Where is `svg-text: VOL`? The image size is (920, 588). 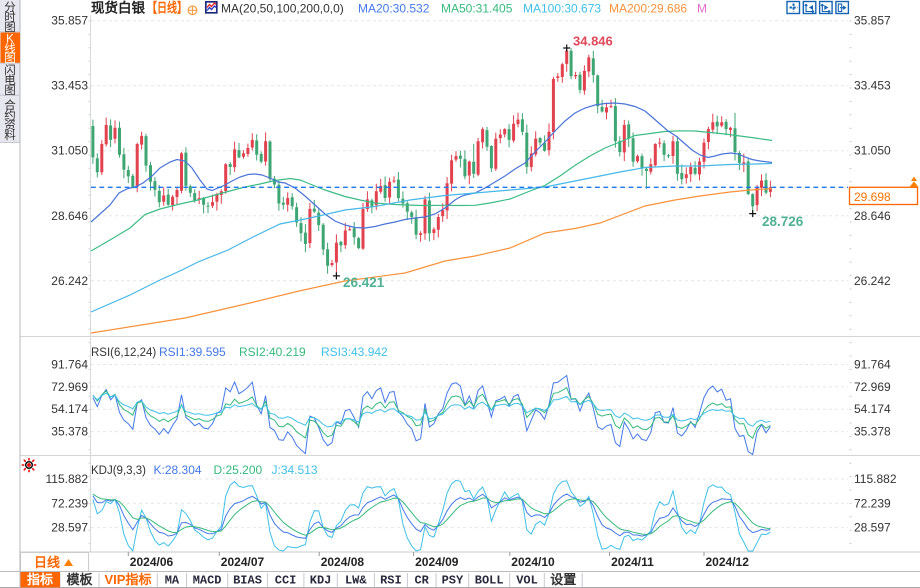 svg-text: VOL is located at coordinates (527, 581).